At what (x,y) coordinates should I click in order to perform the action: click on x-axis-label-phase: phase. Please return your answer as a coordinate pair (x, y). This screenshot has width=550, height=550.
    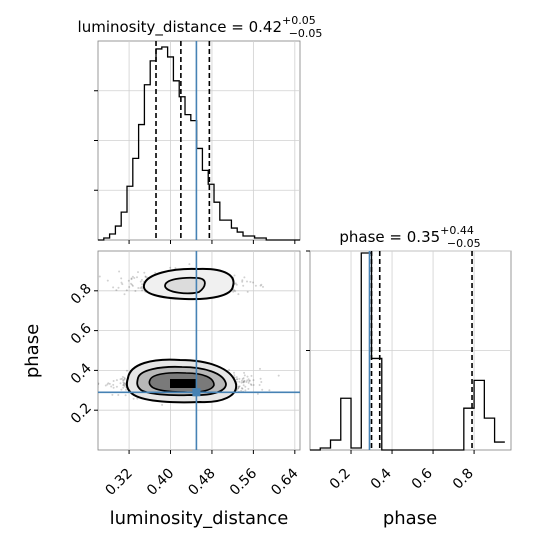
    Looking at the image, I should click on (410, 518).